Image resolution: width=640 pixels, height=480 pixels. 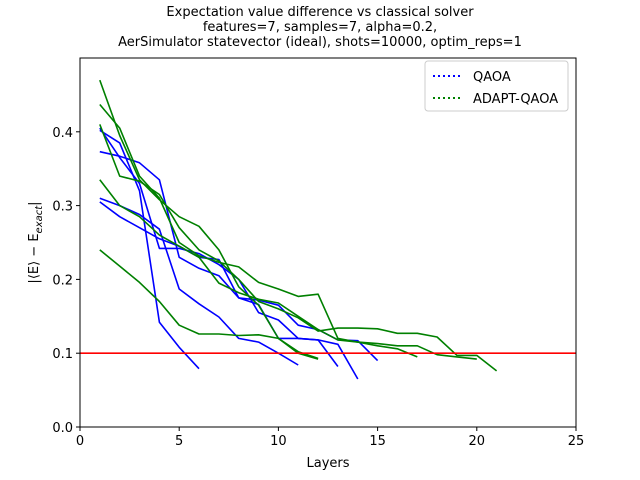 What do you see at coordinates (62, 133) in the screenshot?
I see `y-tick-label: 0.4` at bounding box center [62, 133].